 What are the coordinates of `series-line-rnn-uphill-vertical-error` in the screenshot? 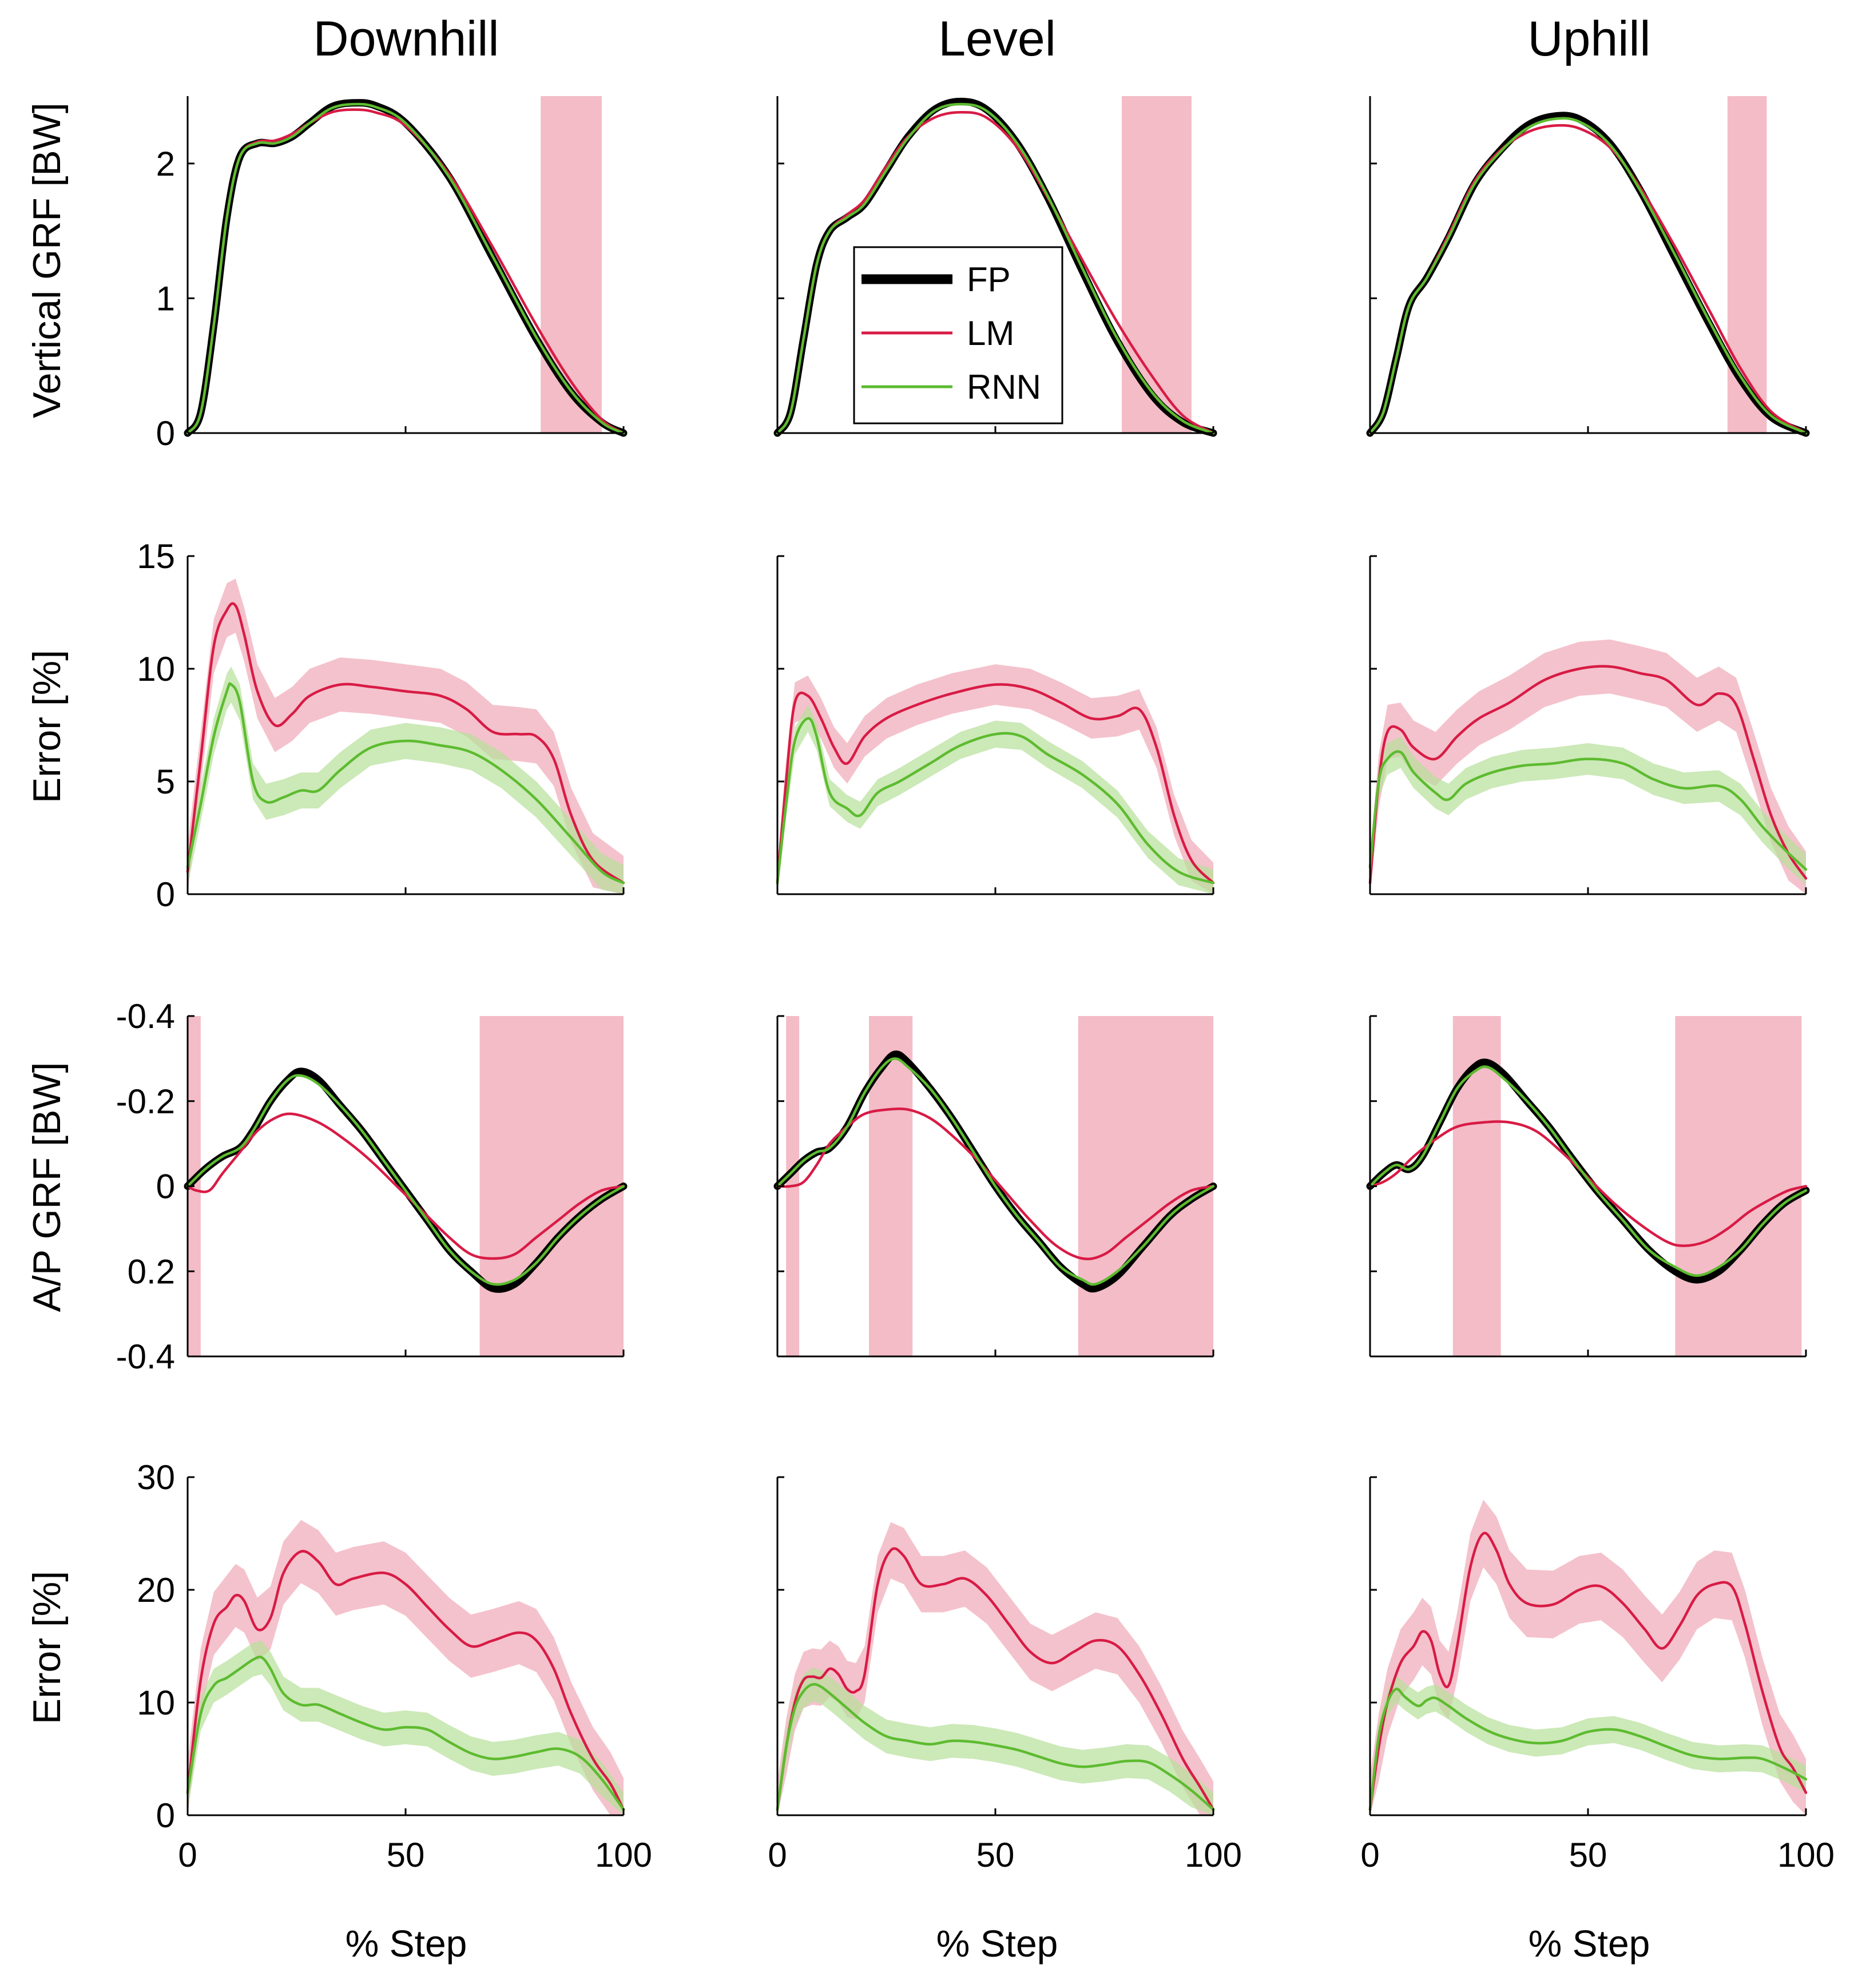 It's located at (1588, 811).